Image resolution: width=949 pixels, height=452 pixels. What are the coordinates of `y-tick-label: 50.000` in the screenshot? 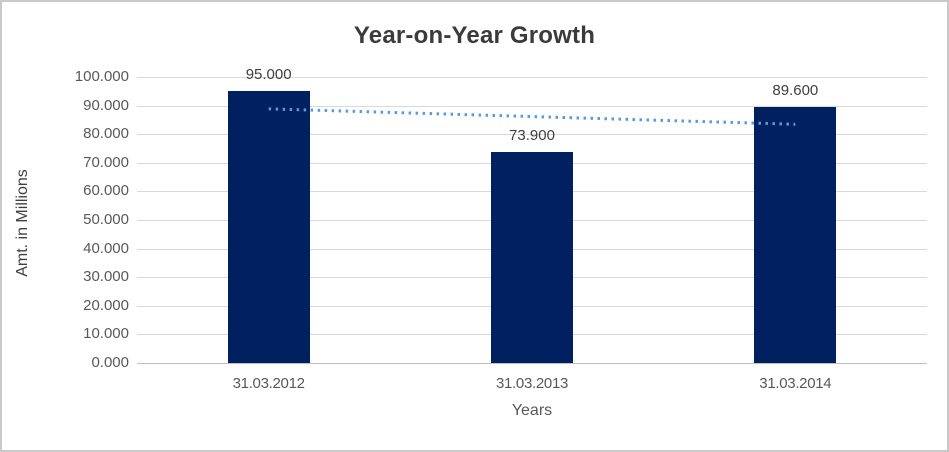 It's located at (106, 219).